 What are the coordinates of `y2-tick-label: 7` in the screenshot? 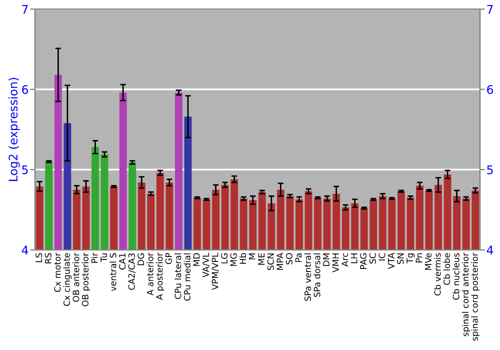 It's located at (490, 9).